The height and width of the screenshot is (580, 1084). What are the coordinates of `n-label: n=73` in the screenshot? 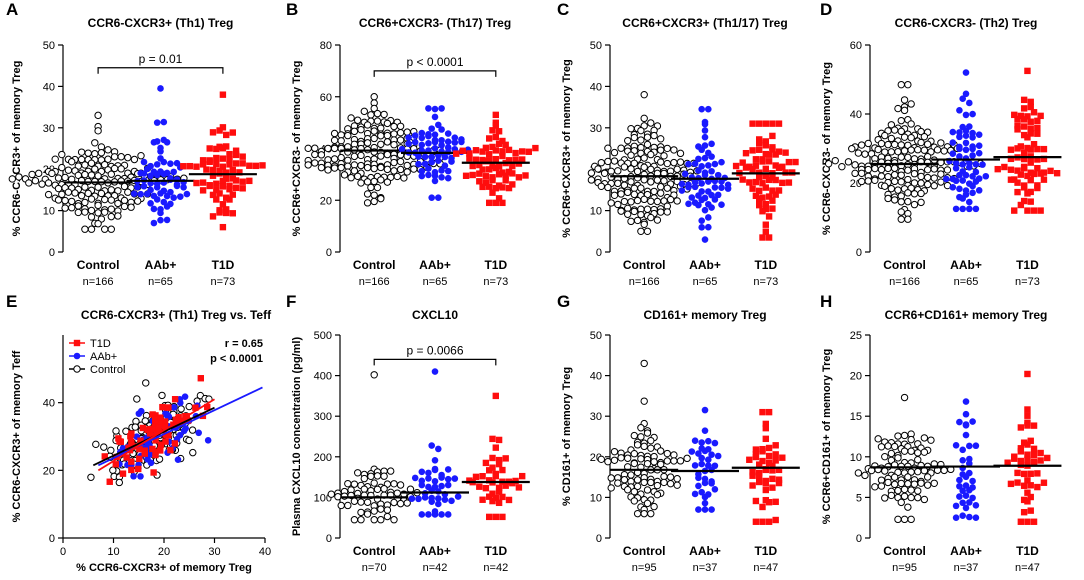 It's located at (765, 282).